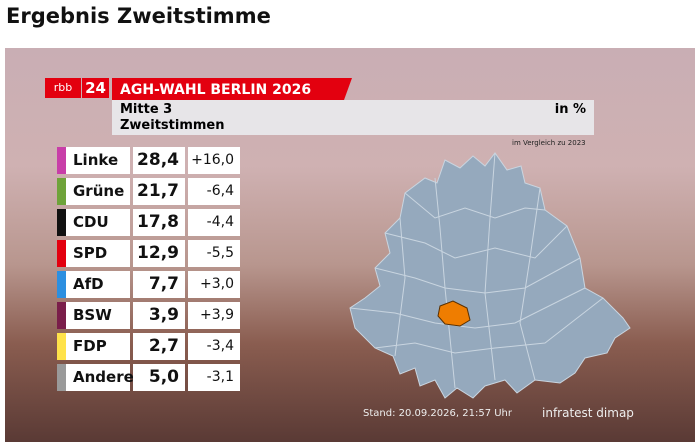  I want to click on party-cell: FDP, so click(93, 346).